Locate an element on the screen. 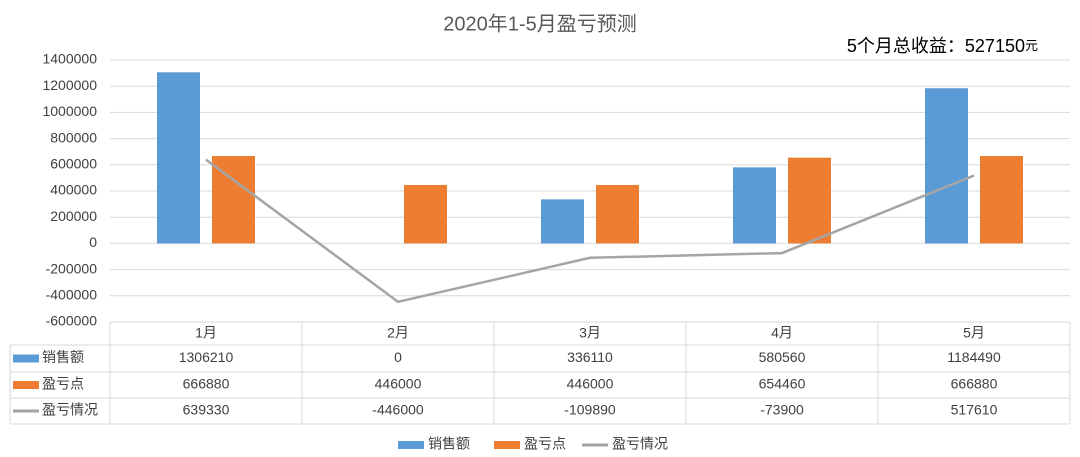  chart-title: 2020年1-5月盈亏预测 is located at coordinates (539, 23).